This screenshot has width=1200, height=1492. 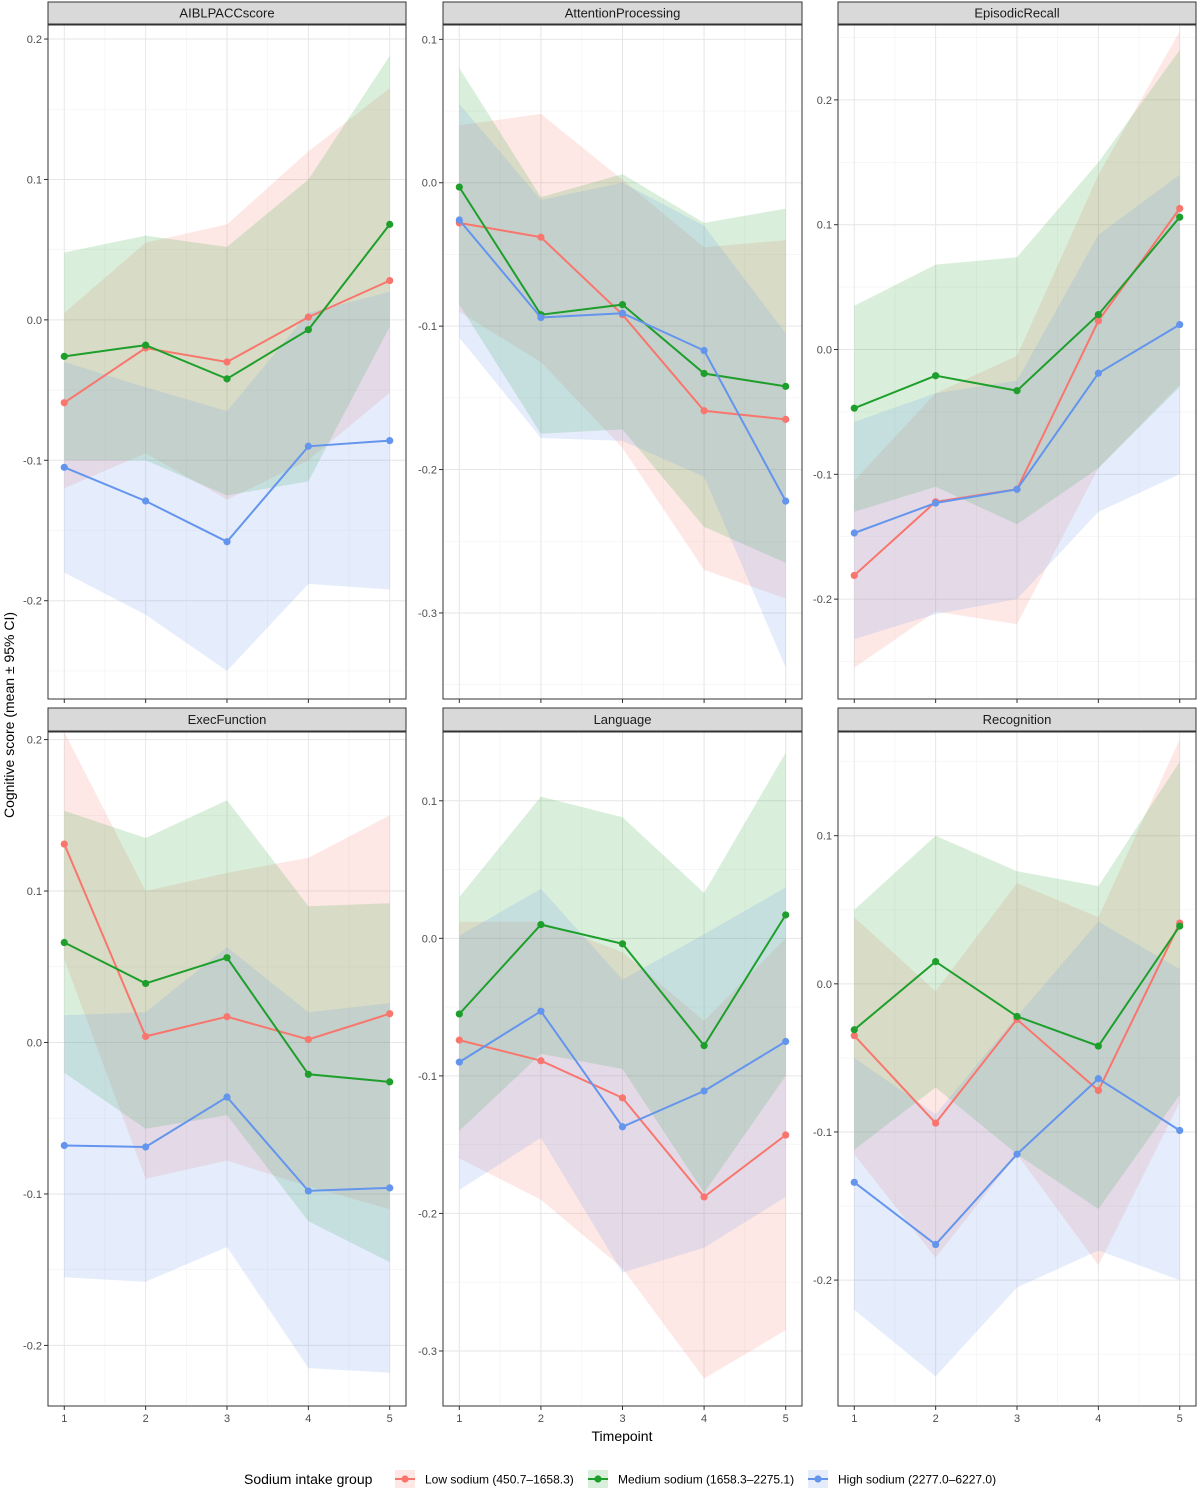 I want to click on x-tick-label: 2, so click(x=146, y=1419).